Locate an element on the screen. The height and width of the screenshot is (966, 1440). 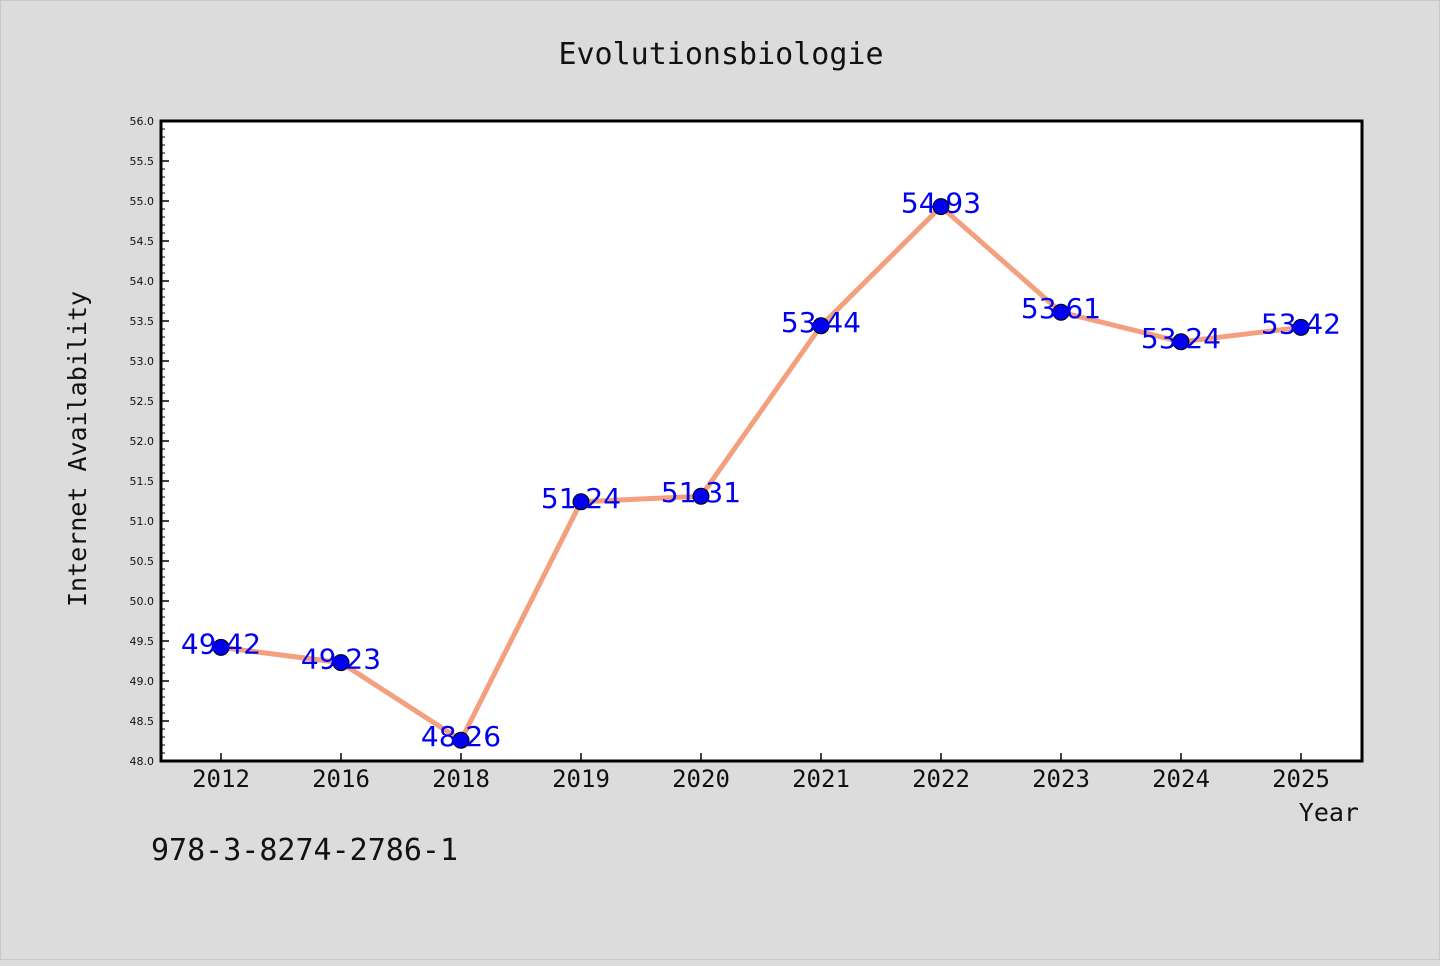
data-label: 49.42 is located at coordinates (221, 643).